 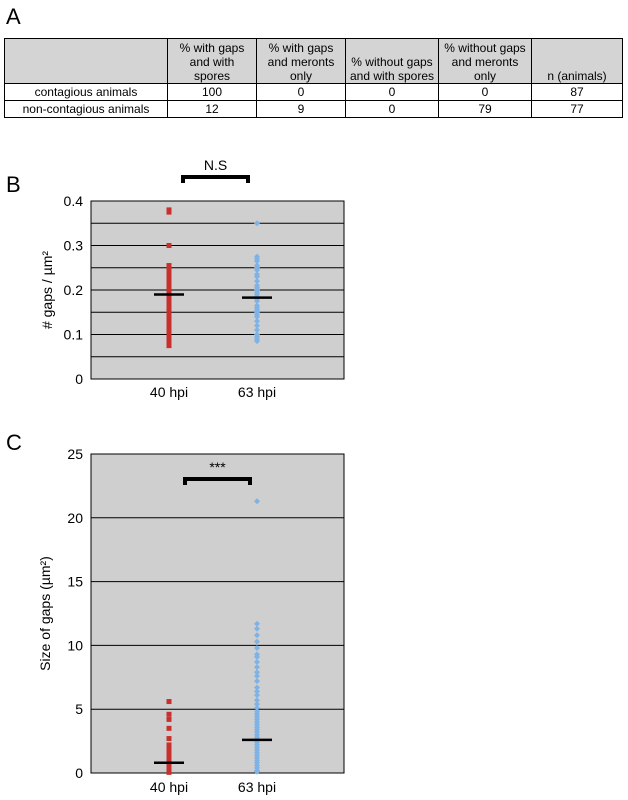 I want to click on significance-label: ***, so click(x=217, y=467).